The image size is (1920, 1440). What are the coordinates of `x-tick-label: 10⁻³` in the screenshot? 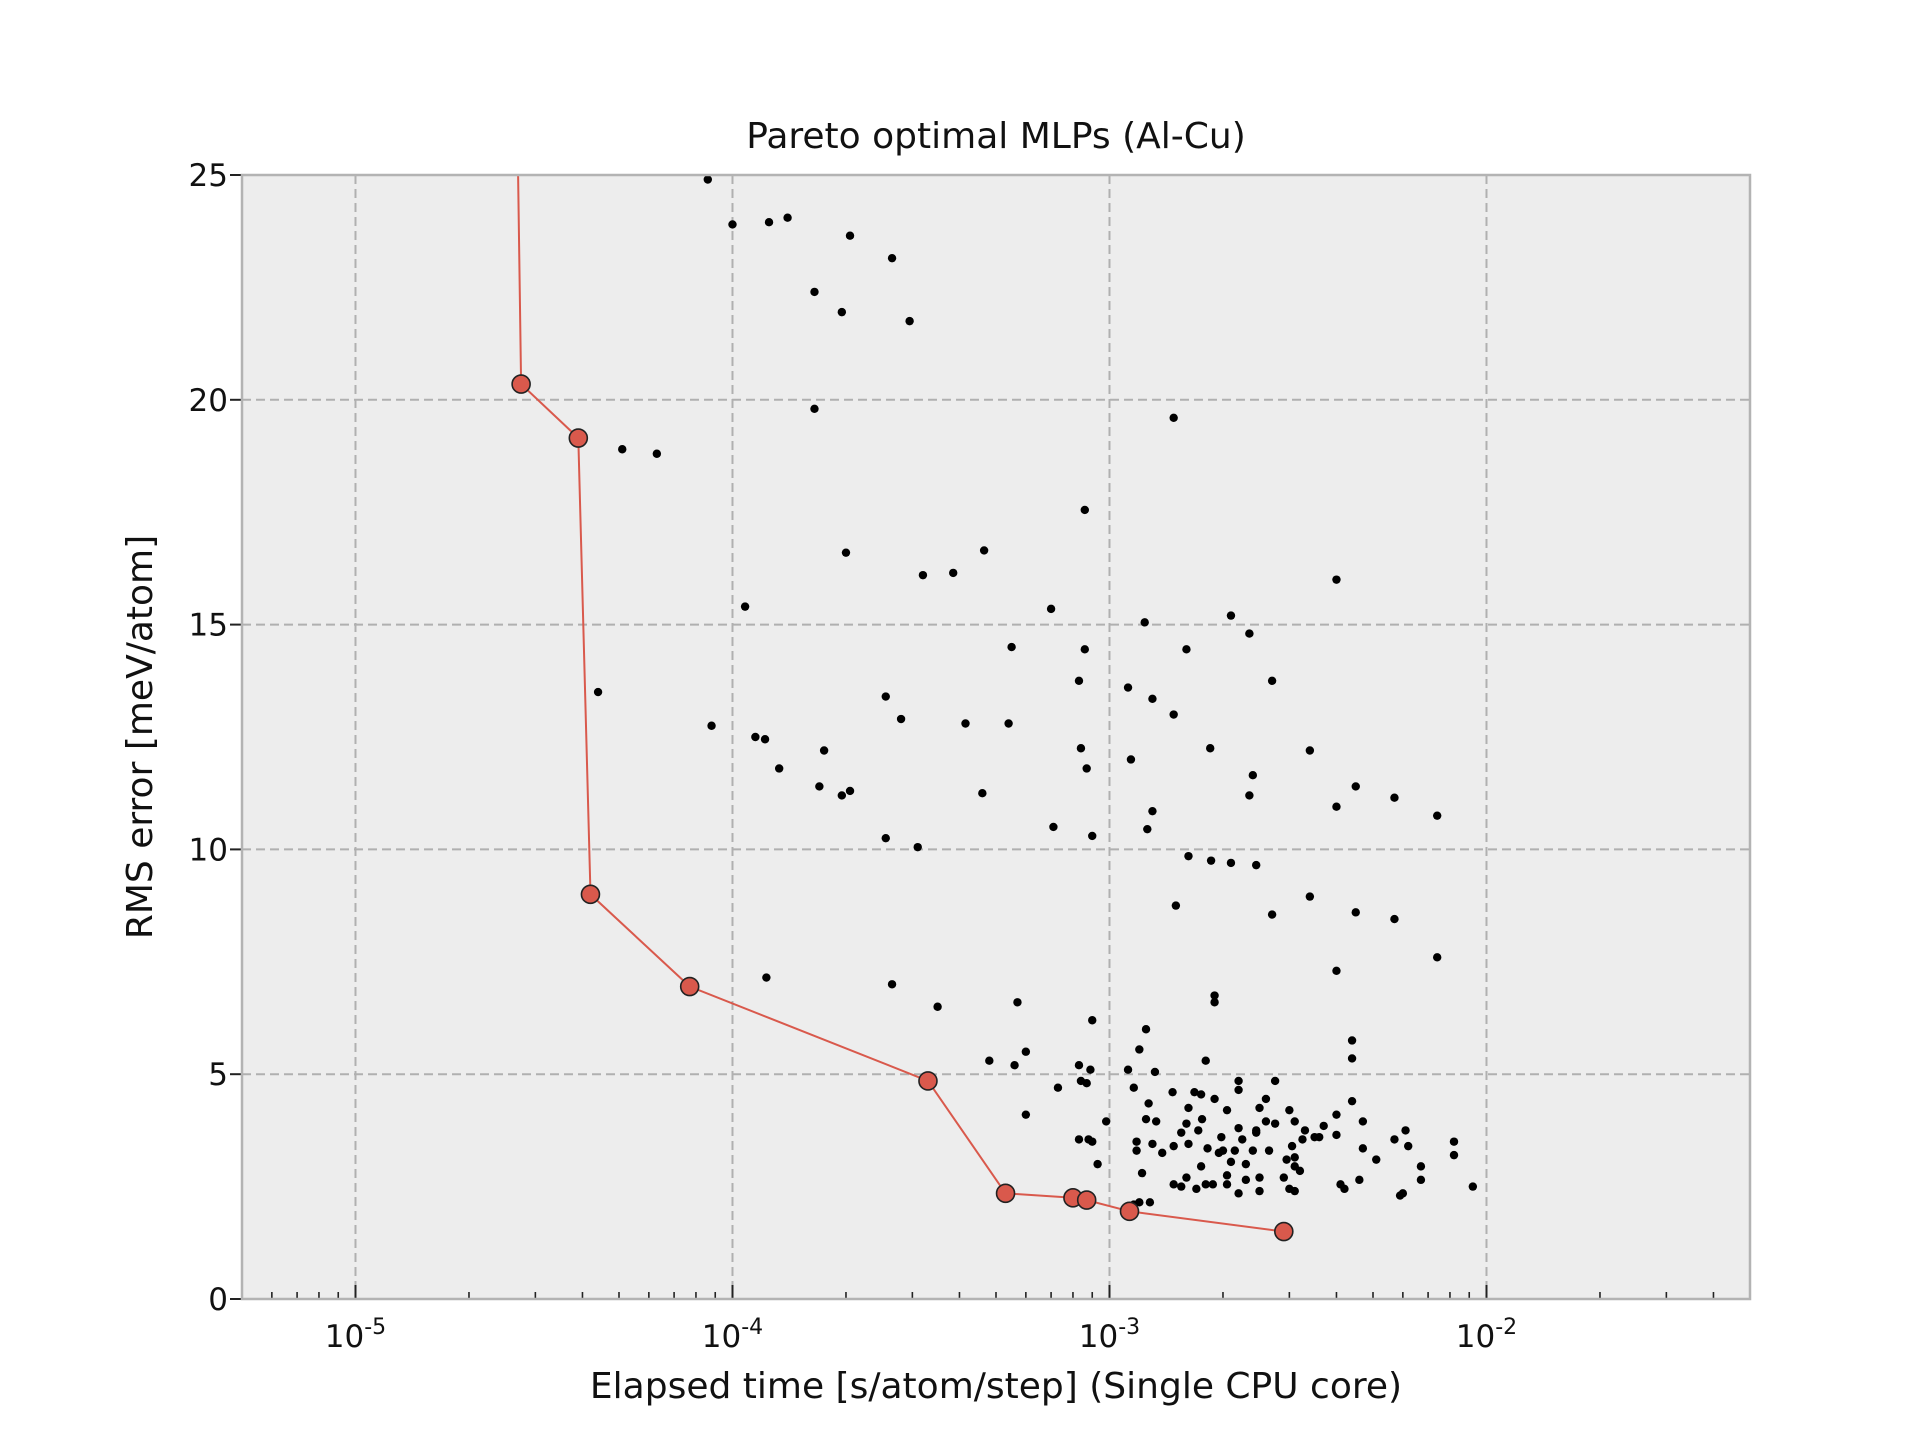 It's located at (1109, 1335).